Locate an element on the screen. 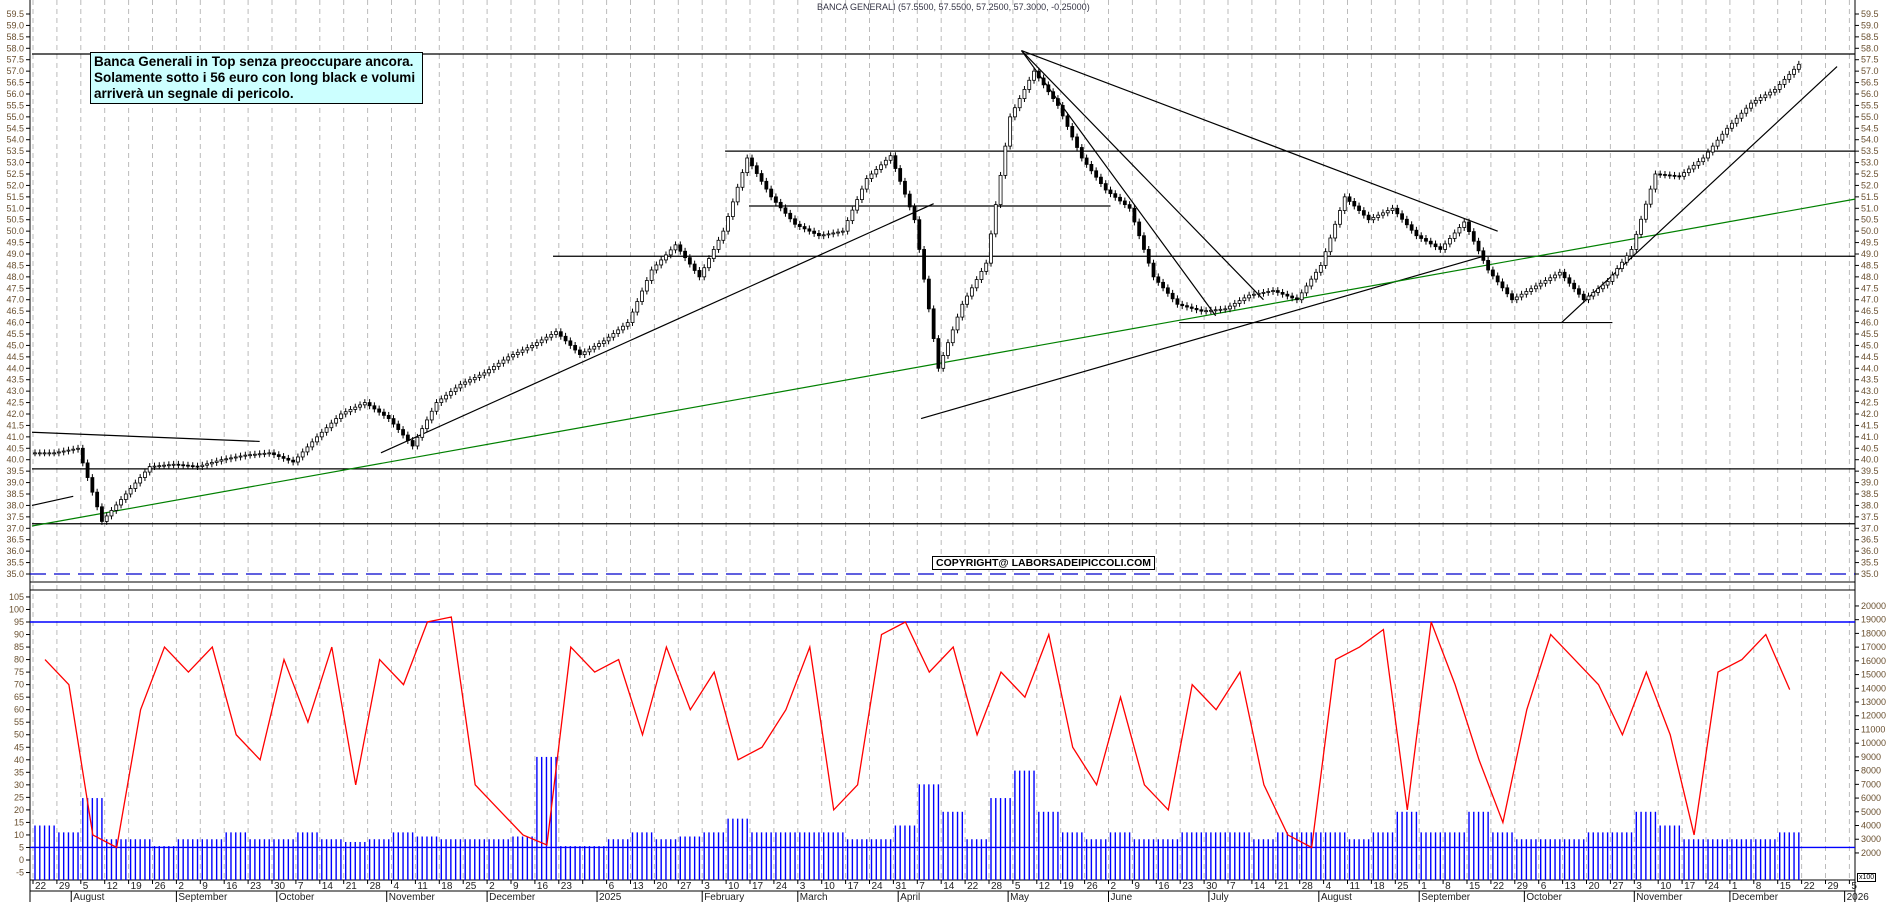  x-tick-label: 9 is located at coordinates (1137, 886).